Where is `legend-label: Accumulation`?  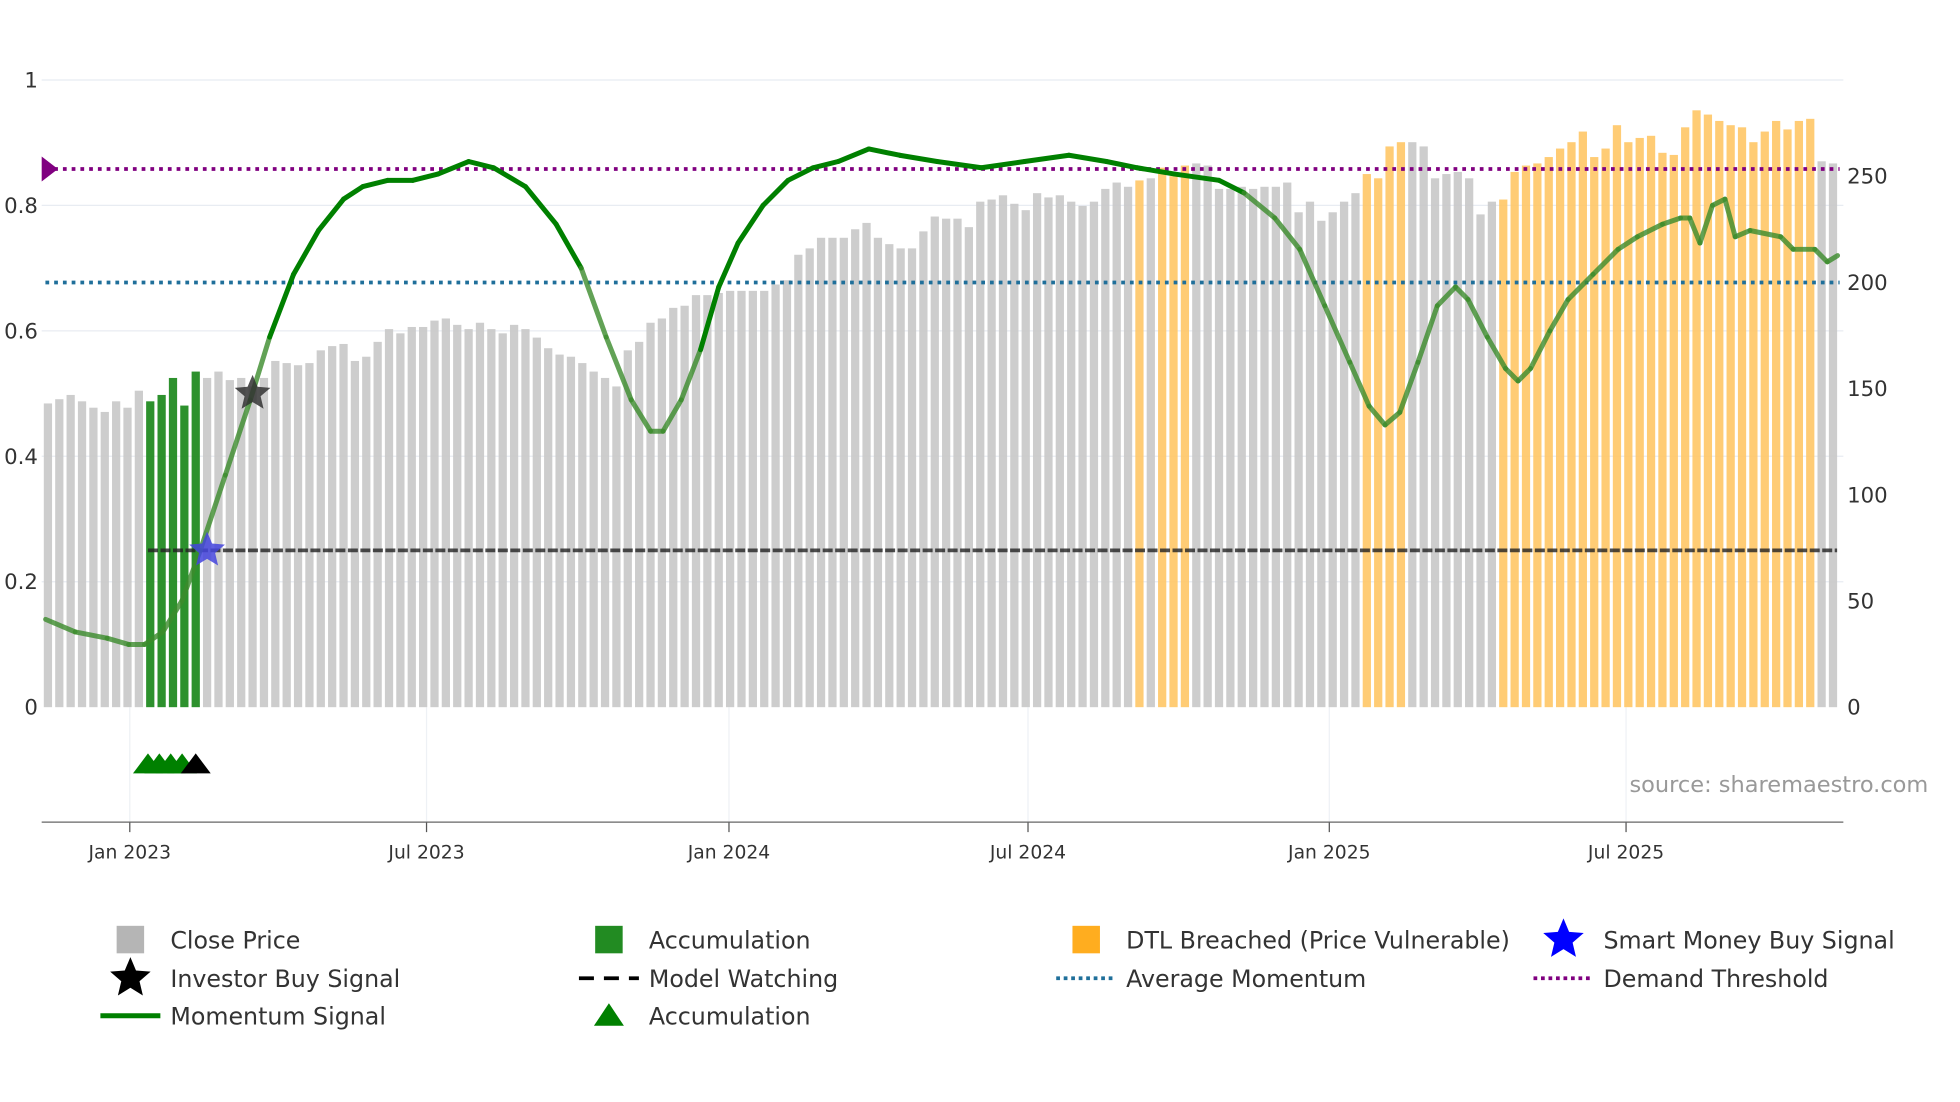 legend-label: Accumulation is located at coordinates (730, 940).